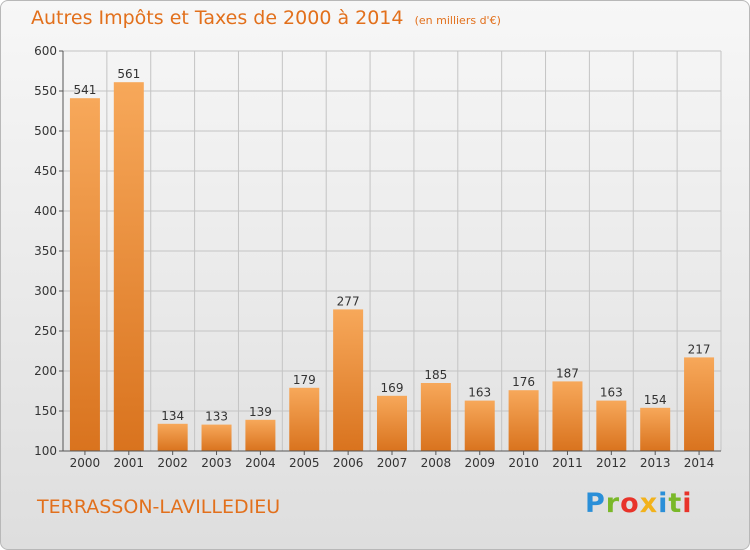 This screenshot has height=550, width=750. What do you see at coordinates (655, 463) in the screenshot?
I see `x-tick-label: 2013` at bounding box center [655, 463].